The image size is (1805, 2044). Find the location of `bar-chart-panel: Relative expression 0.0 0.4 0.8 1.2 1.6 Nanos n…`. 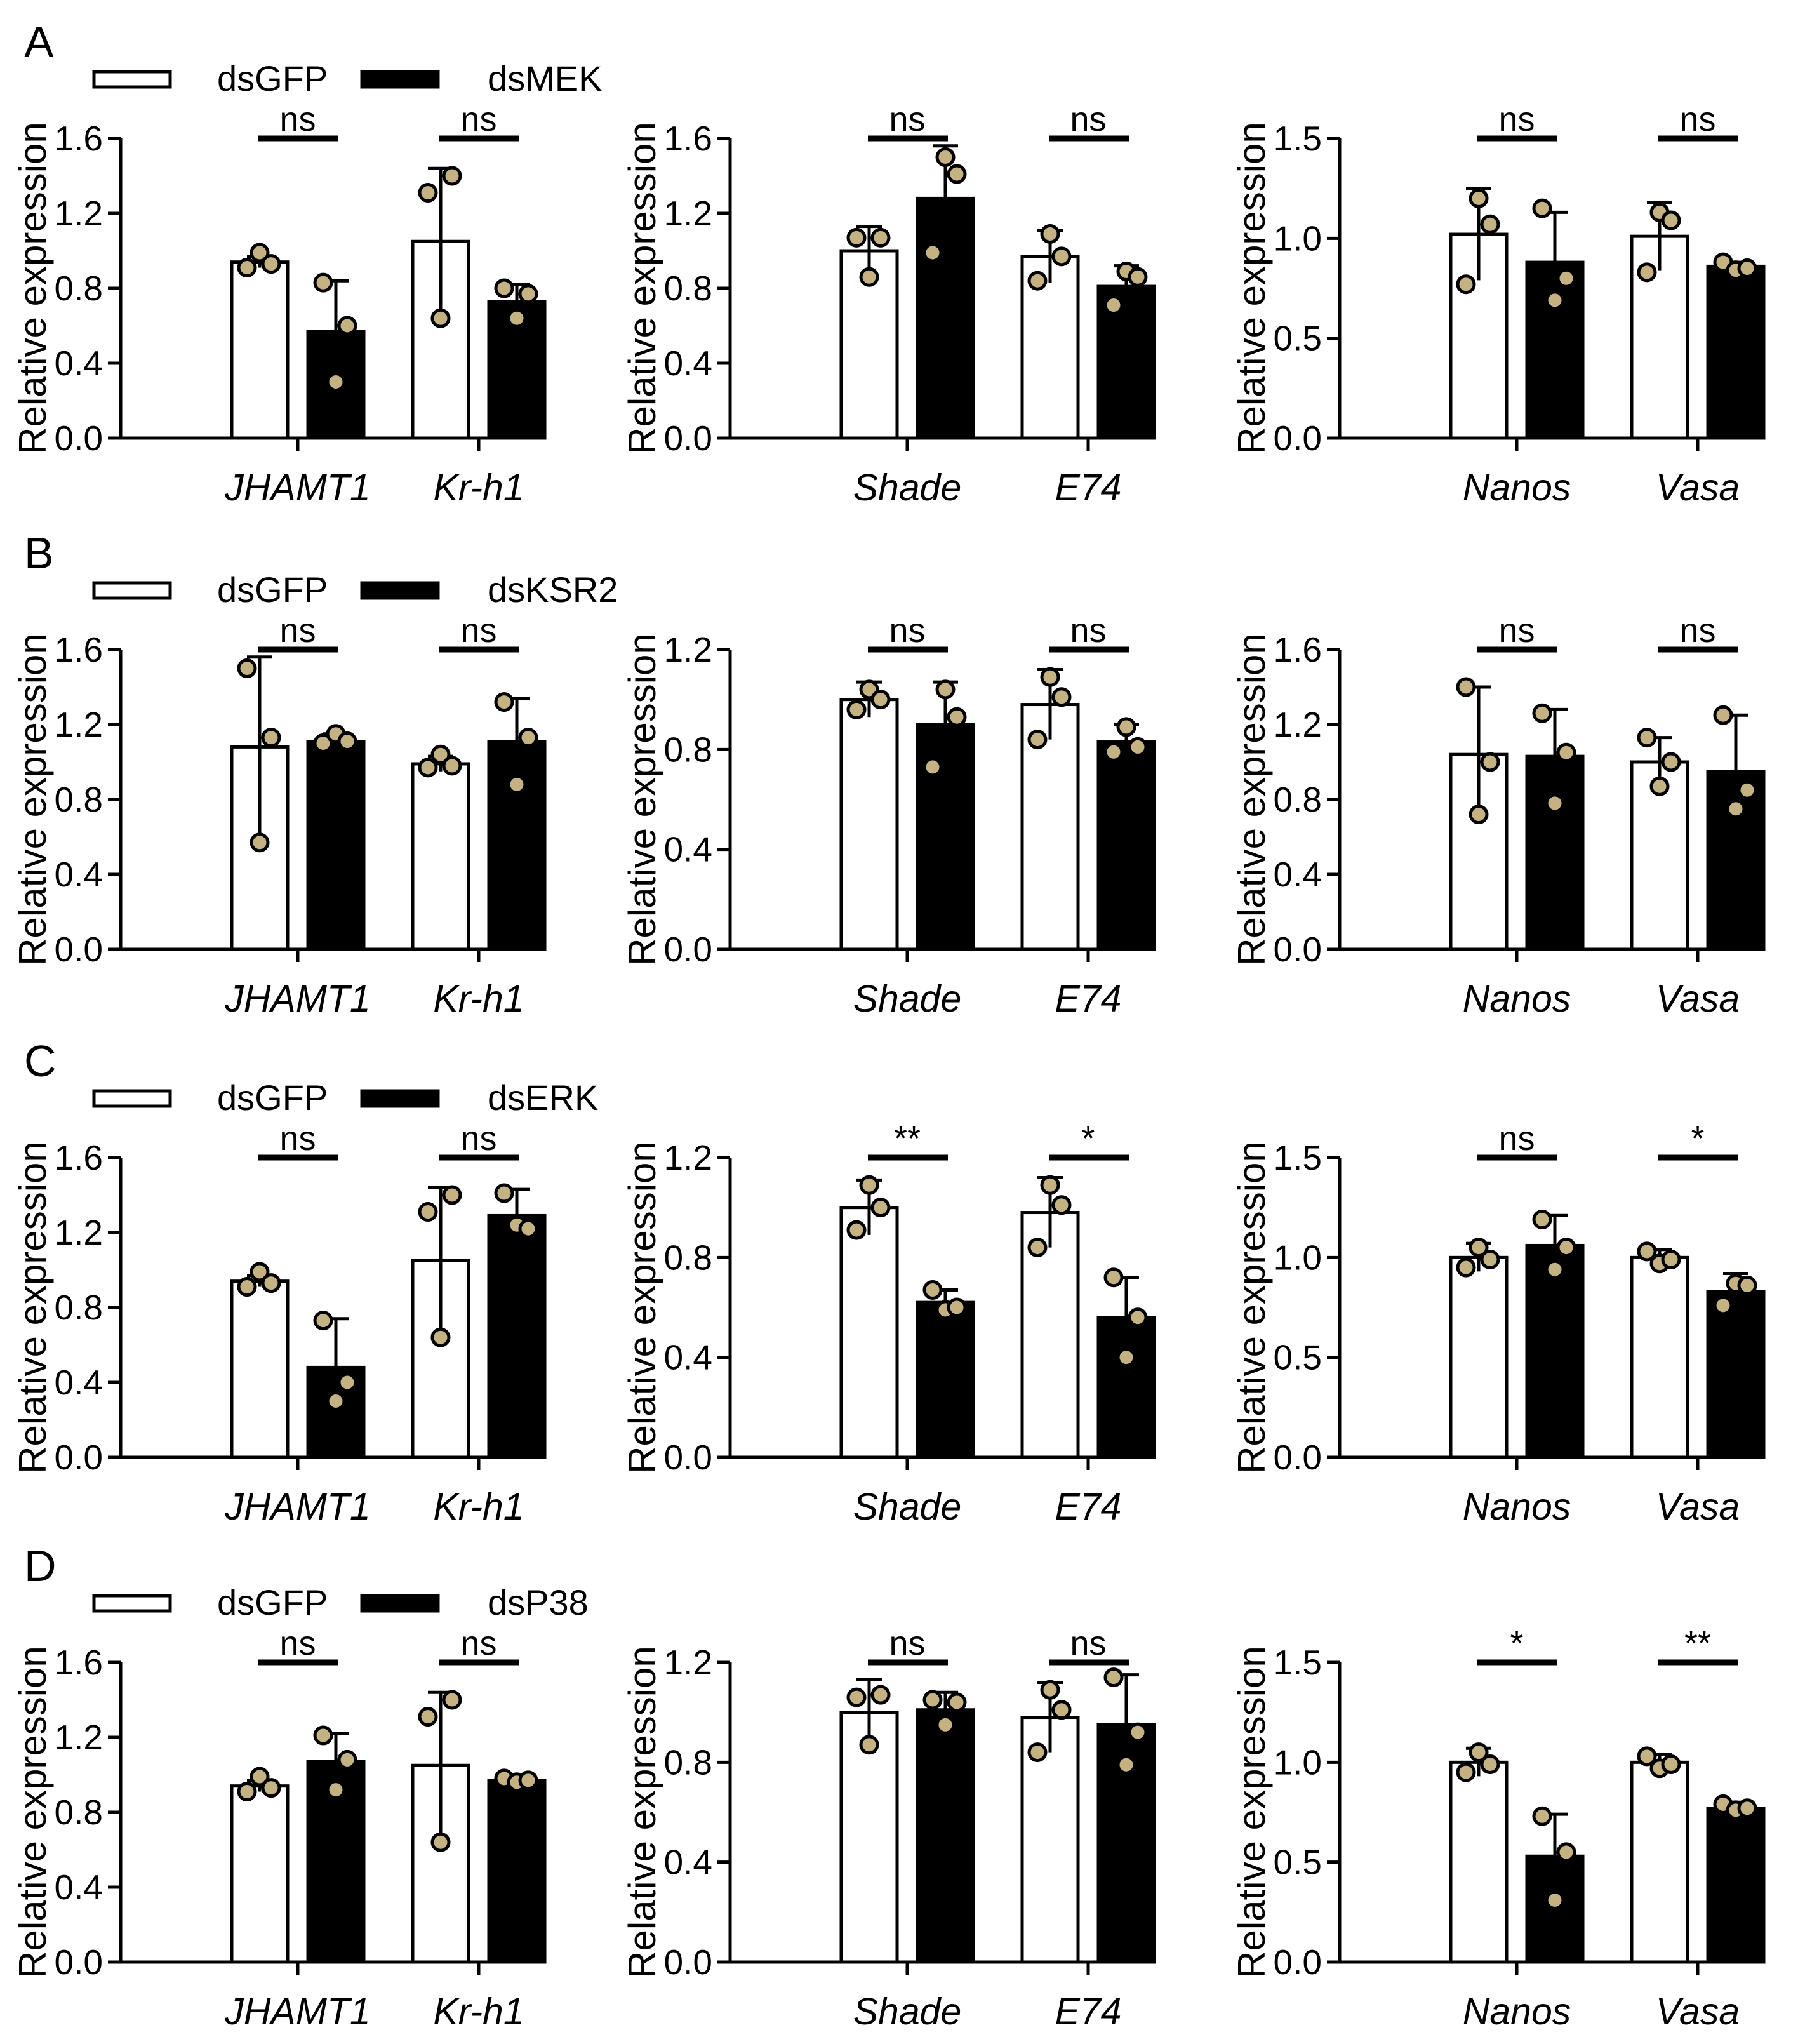

bar-chart-panel: Relative expression 0.0 0.4 0.8 1.2 1.6 Nanos n… is located at coordinates (1498, 815).